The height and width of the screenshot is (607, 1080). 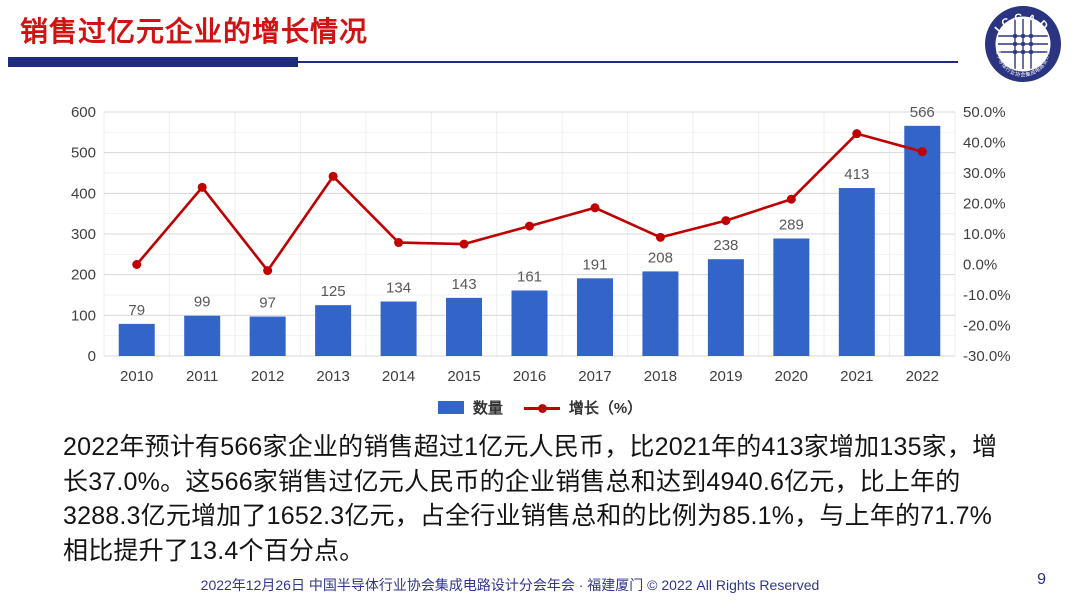 What do you see at coordinates (83, 112) in the screenshot?
I see `svg-text: 600` at bounding box center [83, 112].